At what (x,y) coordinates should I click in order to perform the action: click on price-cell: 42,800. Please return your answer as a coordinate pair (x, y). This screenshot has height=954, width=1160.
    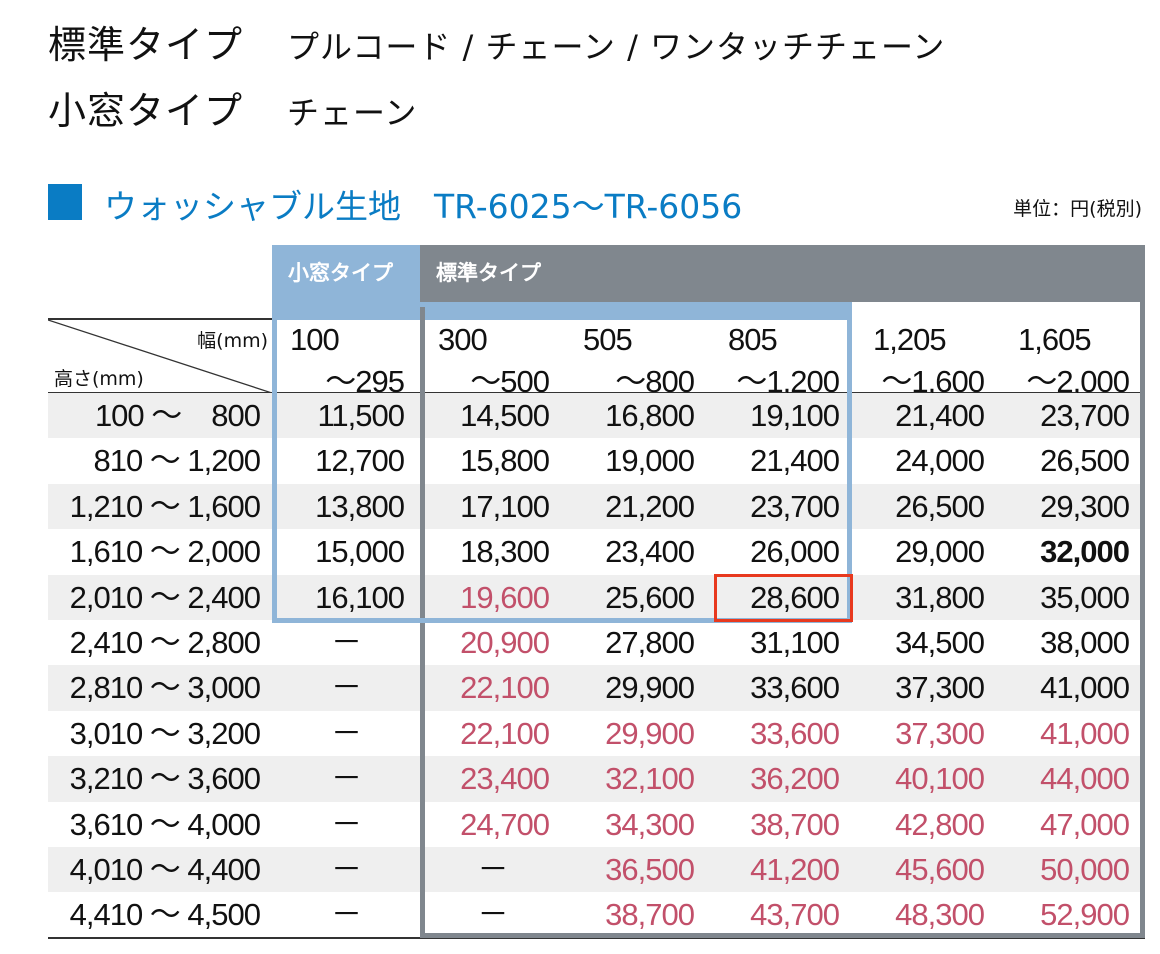
    Looking at the image, I should click on (940, 824).